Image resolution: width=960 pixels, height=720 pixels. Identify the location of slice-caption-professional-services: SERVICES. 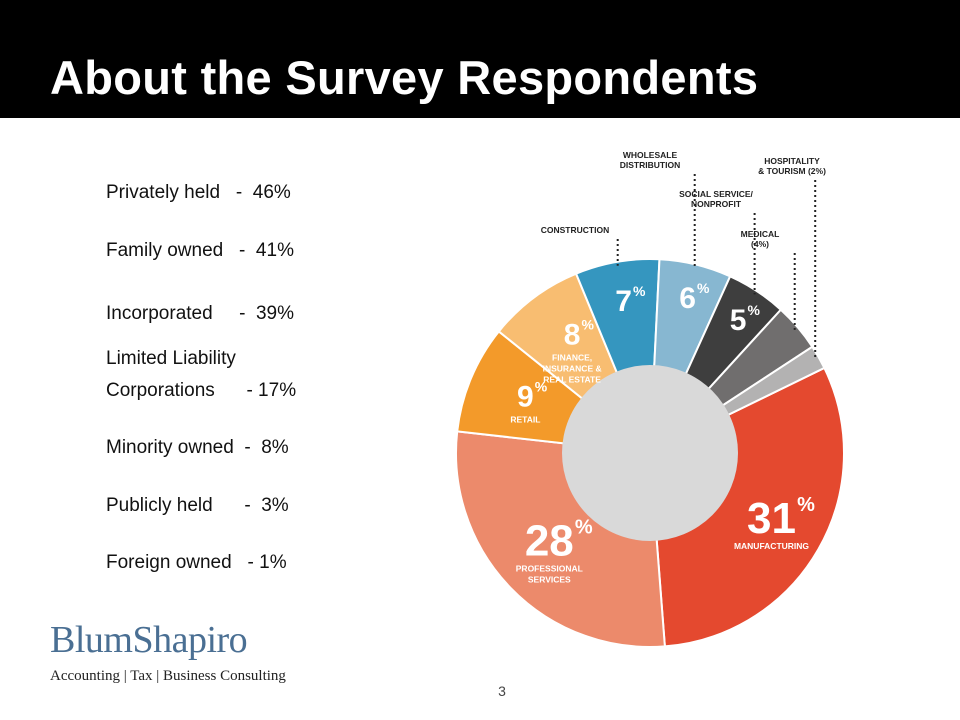
(549, 580).